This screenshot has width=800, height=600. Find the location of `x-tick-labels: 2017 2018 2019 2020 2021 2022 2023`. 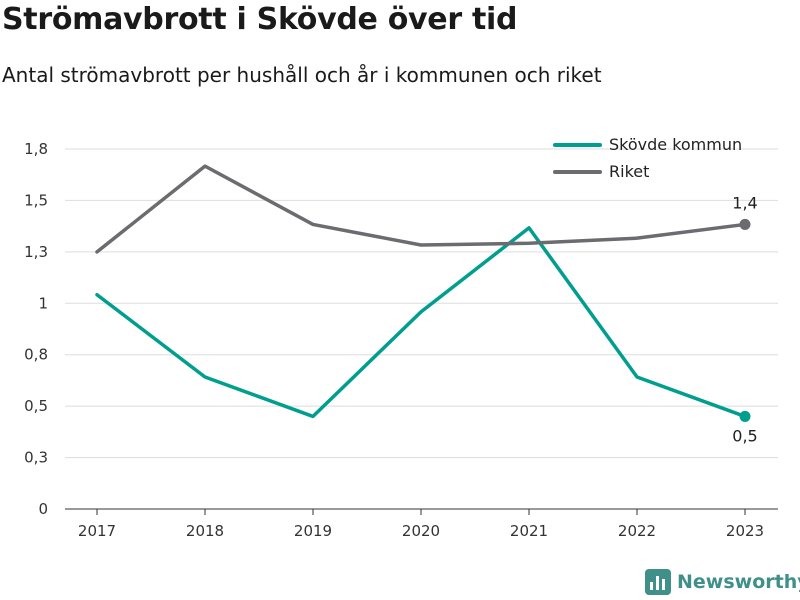

x-tick-labels: 2017 2018 2019 2020 2021 2022 2023 is located at coordinates (421, 531).